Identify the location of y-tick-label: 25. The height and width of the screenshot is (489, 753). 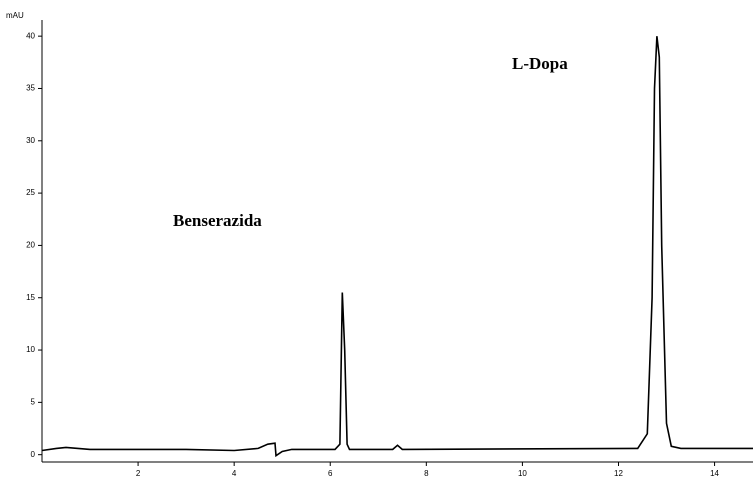
(30, 192).